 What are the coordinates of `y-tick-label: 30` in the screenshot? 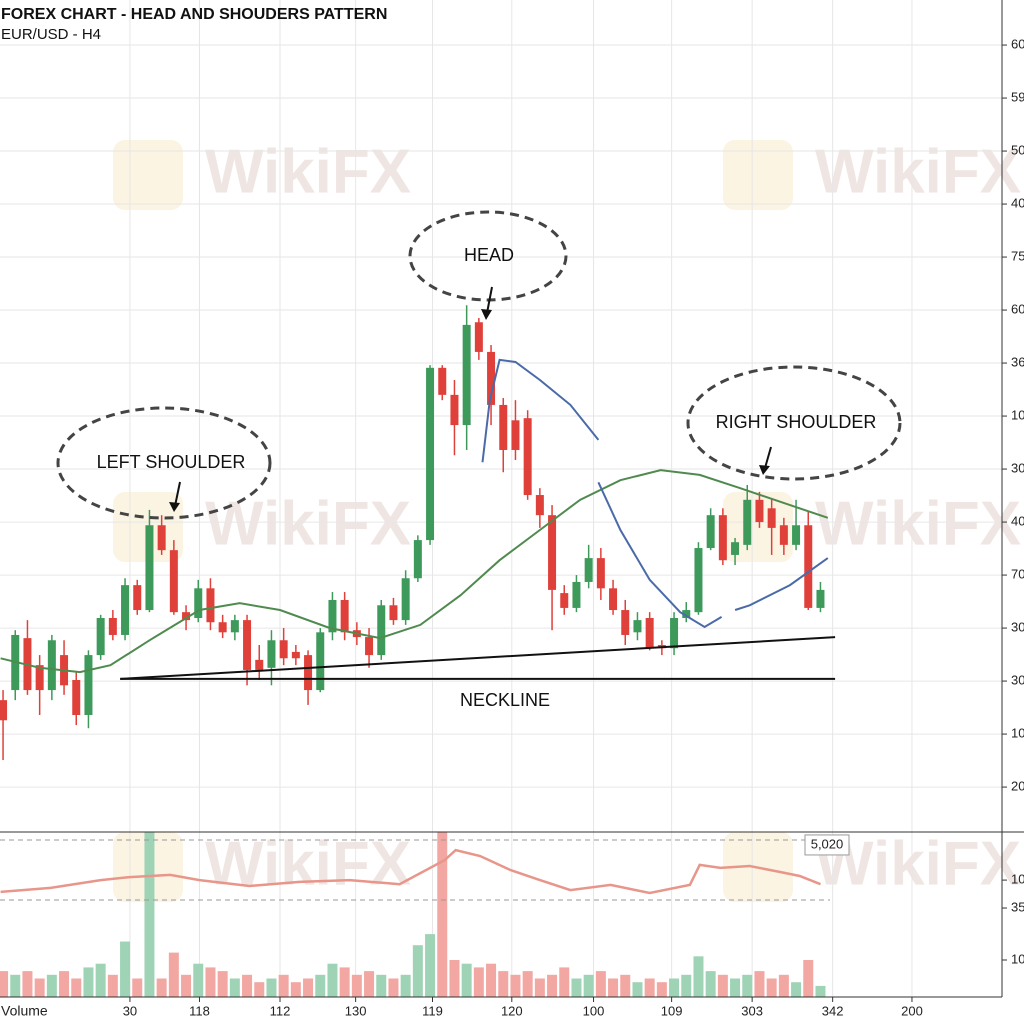 It's located at (1017, 467).